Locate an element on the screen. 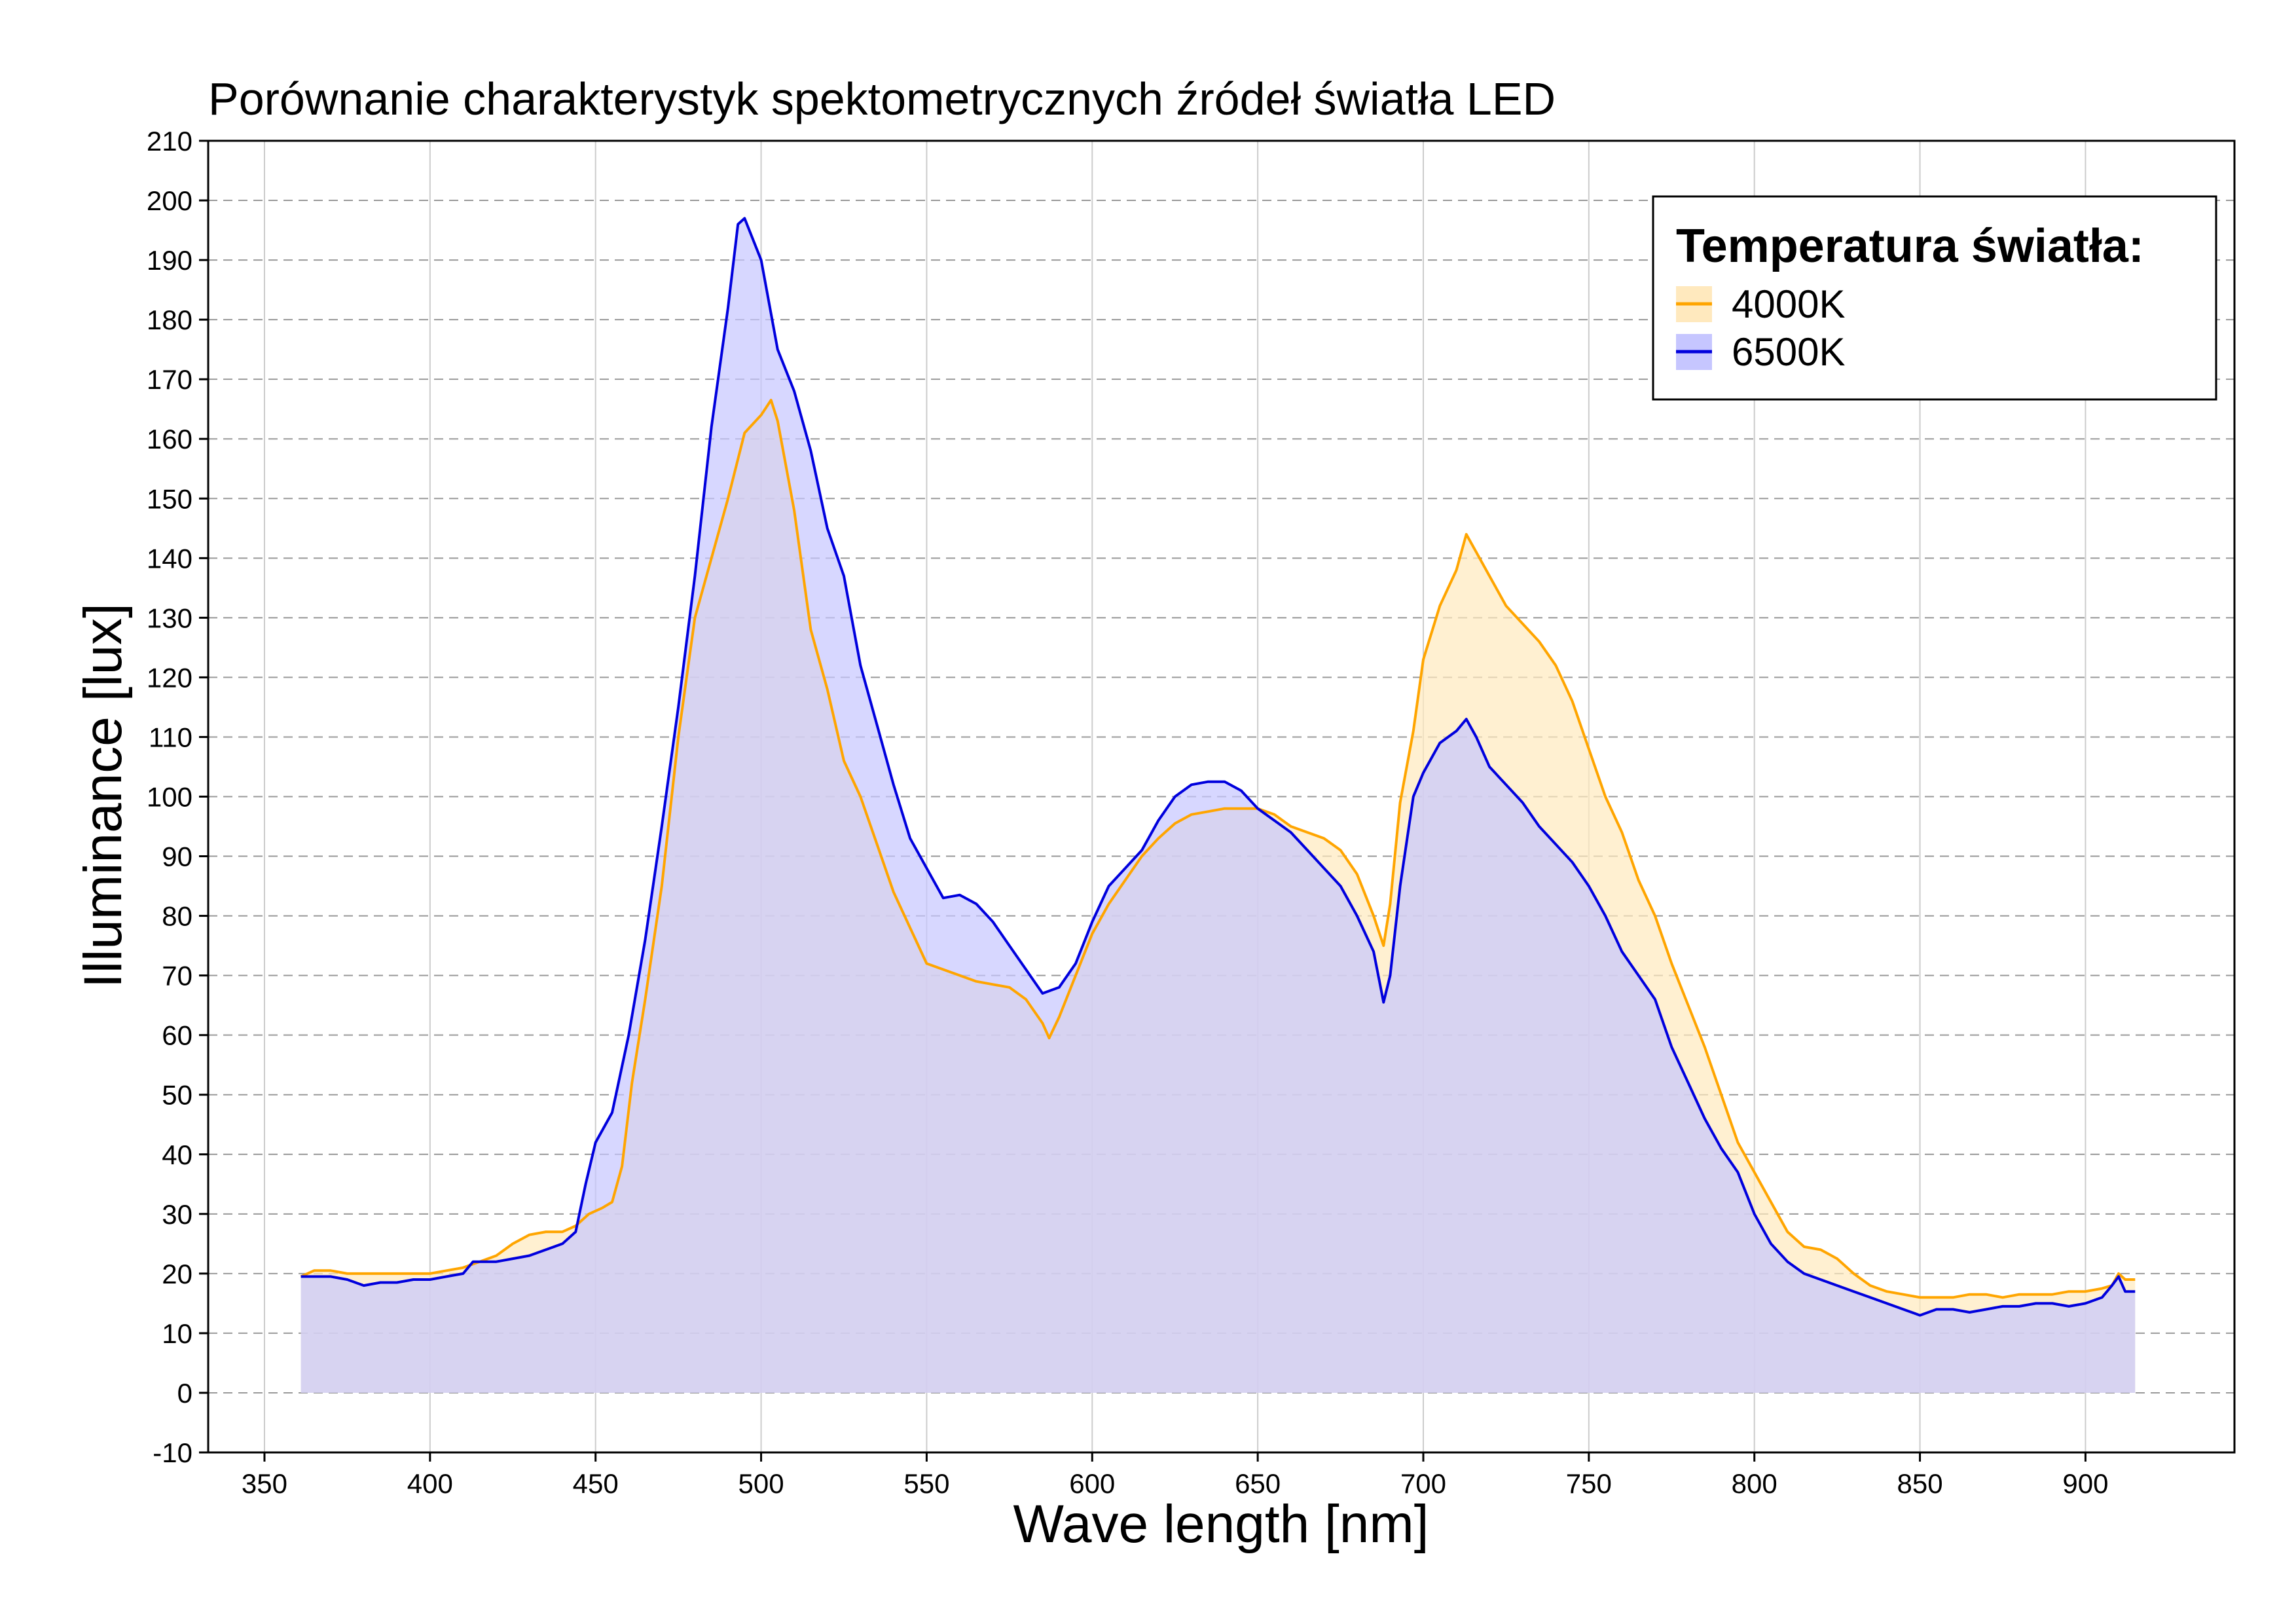 The height and width of the screenshot is (1624, 2296). y-tick-label: 210 is located at coordinates (169, 141).